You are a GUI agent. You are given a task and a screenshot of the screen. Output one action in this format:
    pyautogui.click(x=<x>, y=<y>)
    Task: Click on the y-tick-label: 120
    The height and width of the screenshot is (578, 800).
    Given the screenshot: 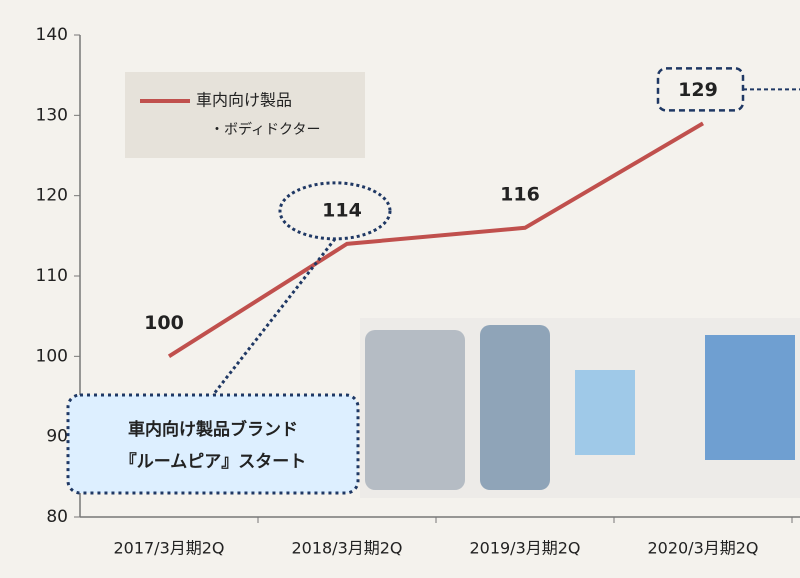 What is the action you would take?
    pyautogui.click(x=52, y=196)
    